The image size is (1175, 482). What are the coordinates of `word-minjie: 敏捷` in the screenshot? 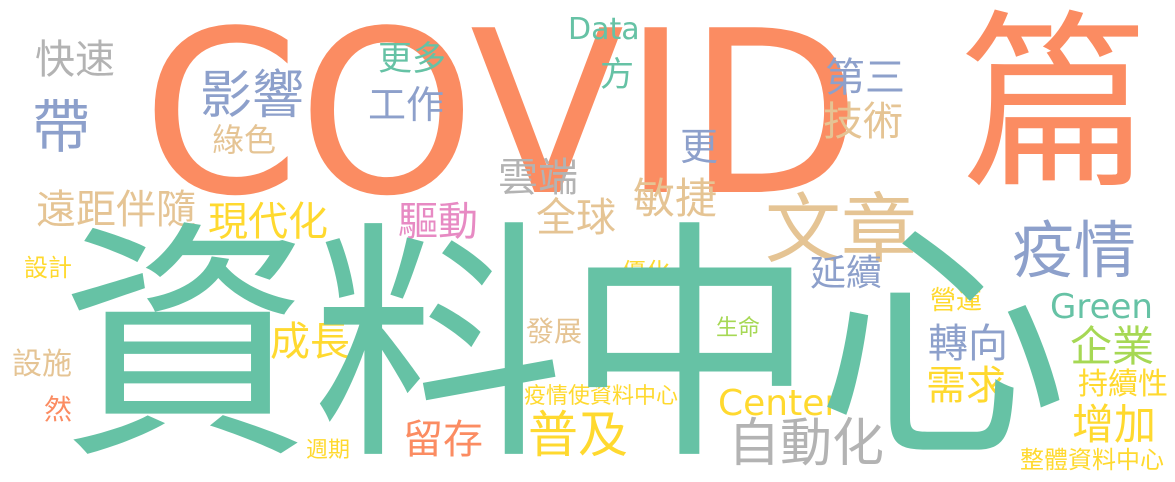 It's located at (675, 198).